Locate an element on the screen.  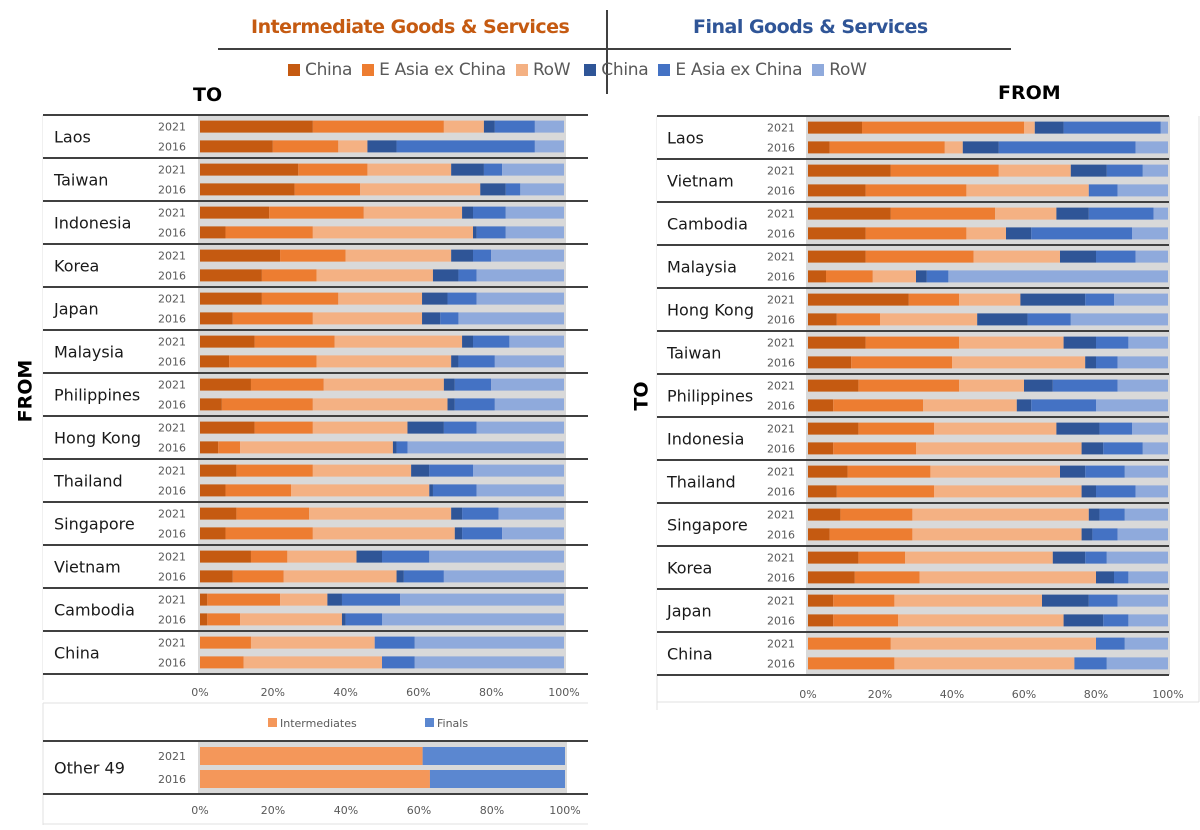
legend-label: Finals is located at coordinates (452, 723).